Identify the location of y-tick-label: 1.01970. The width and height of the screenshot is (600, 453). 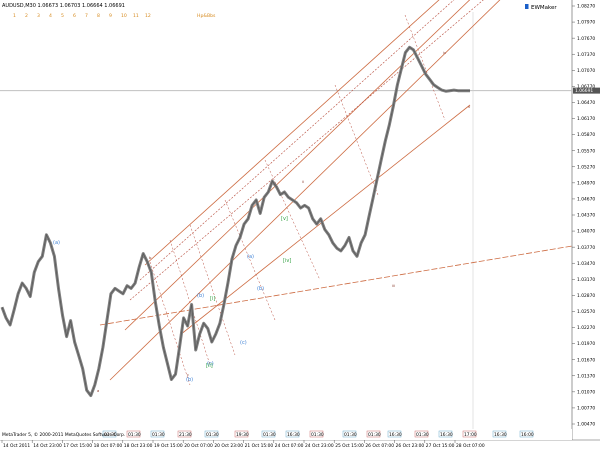
(586, 344).